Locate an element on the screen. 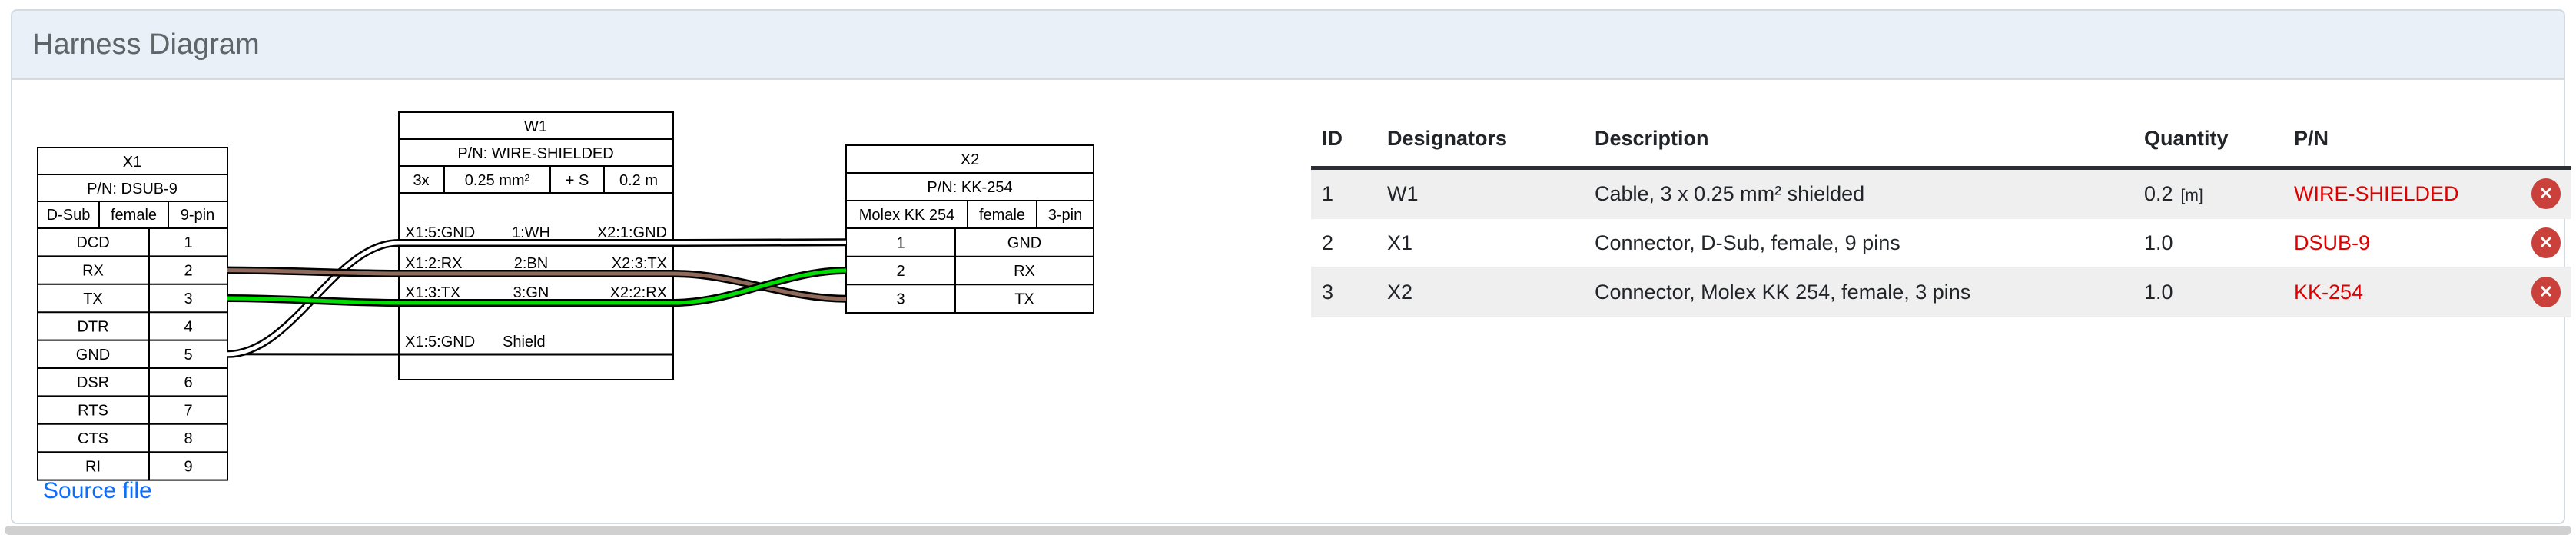 The width and height of the screenshot is (2576, 538). x1-pincount: 9-pin is located at coordinates (198, 215).